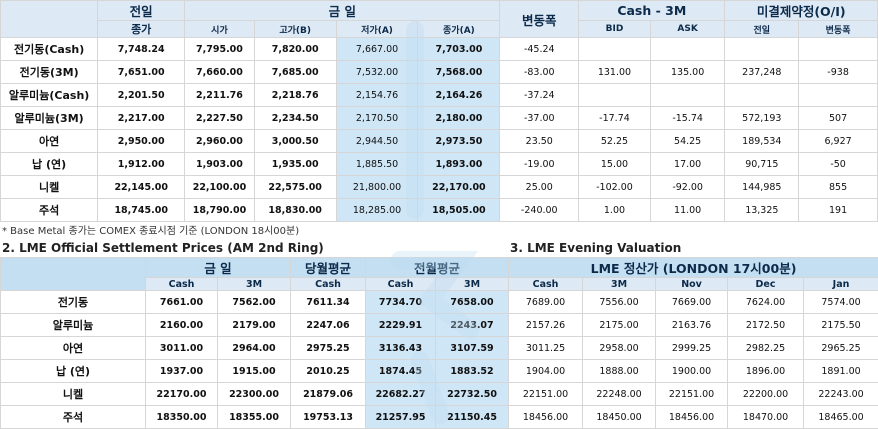 This screenshot has width=878, height=429. I want to click on corner-cell, so click(49, 19).